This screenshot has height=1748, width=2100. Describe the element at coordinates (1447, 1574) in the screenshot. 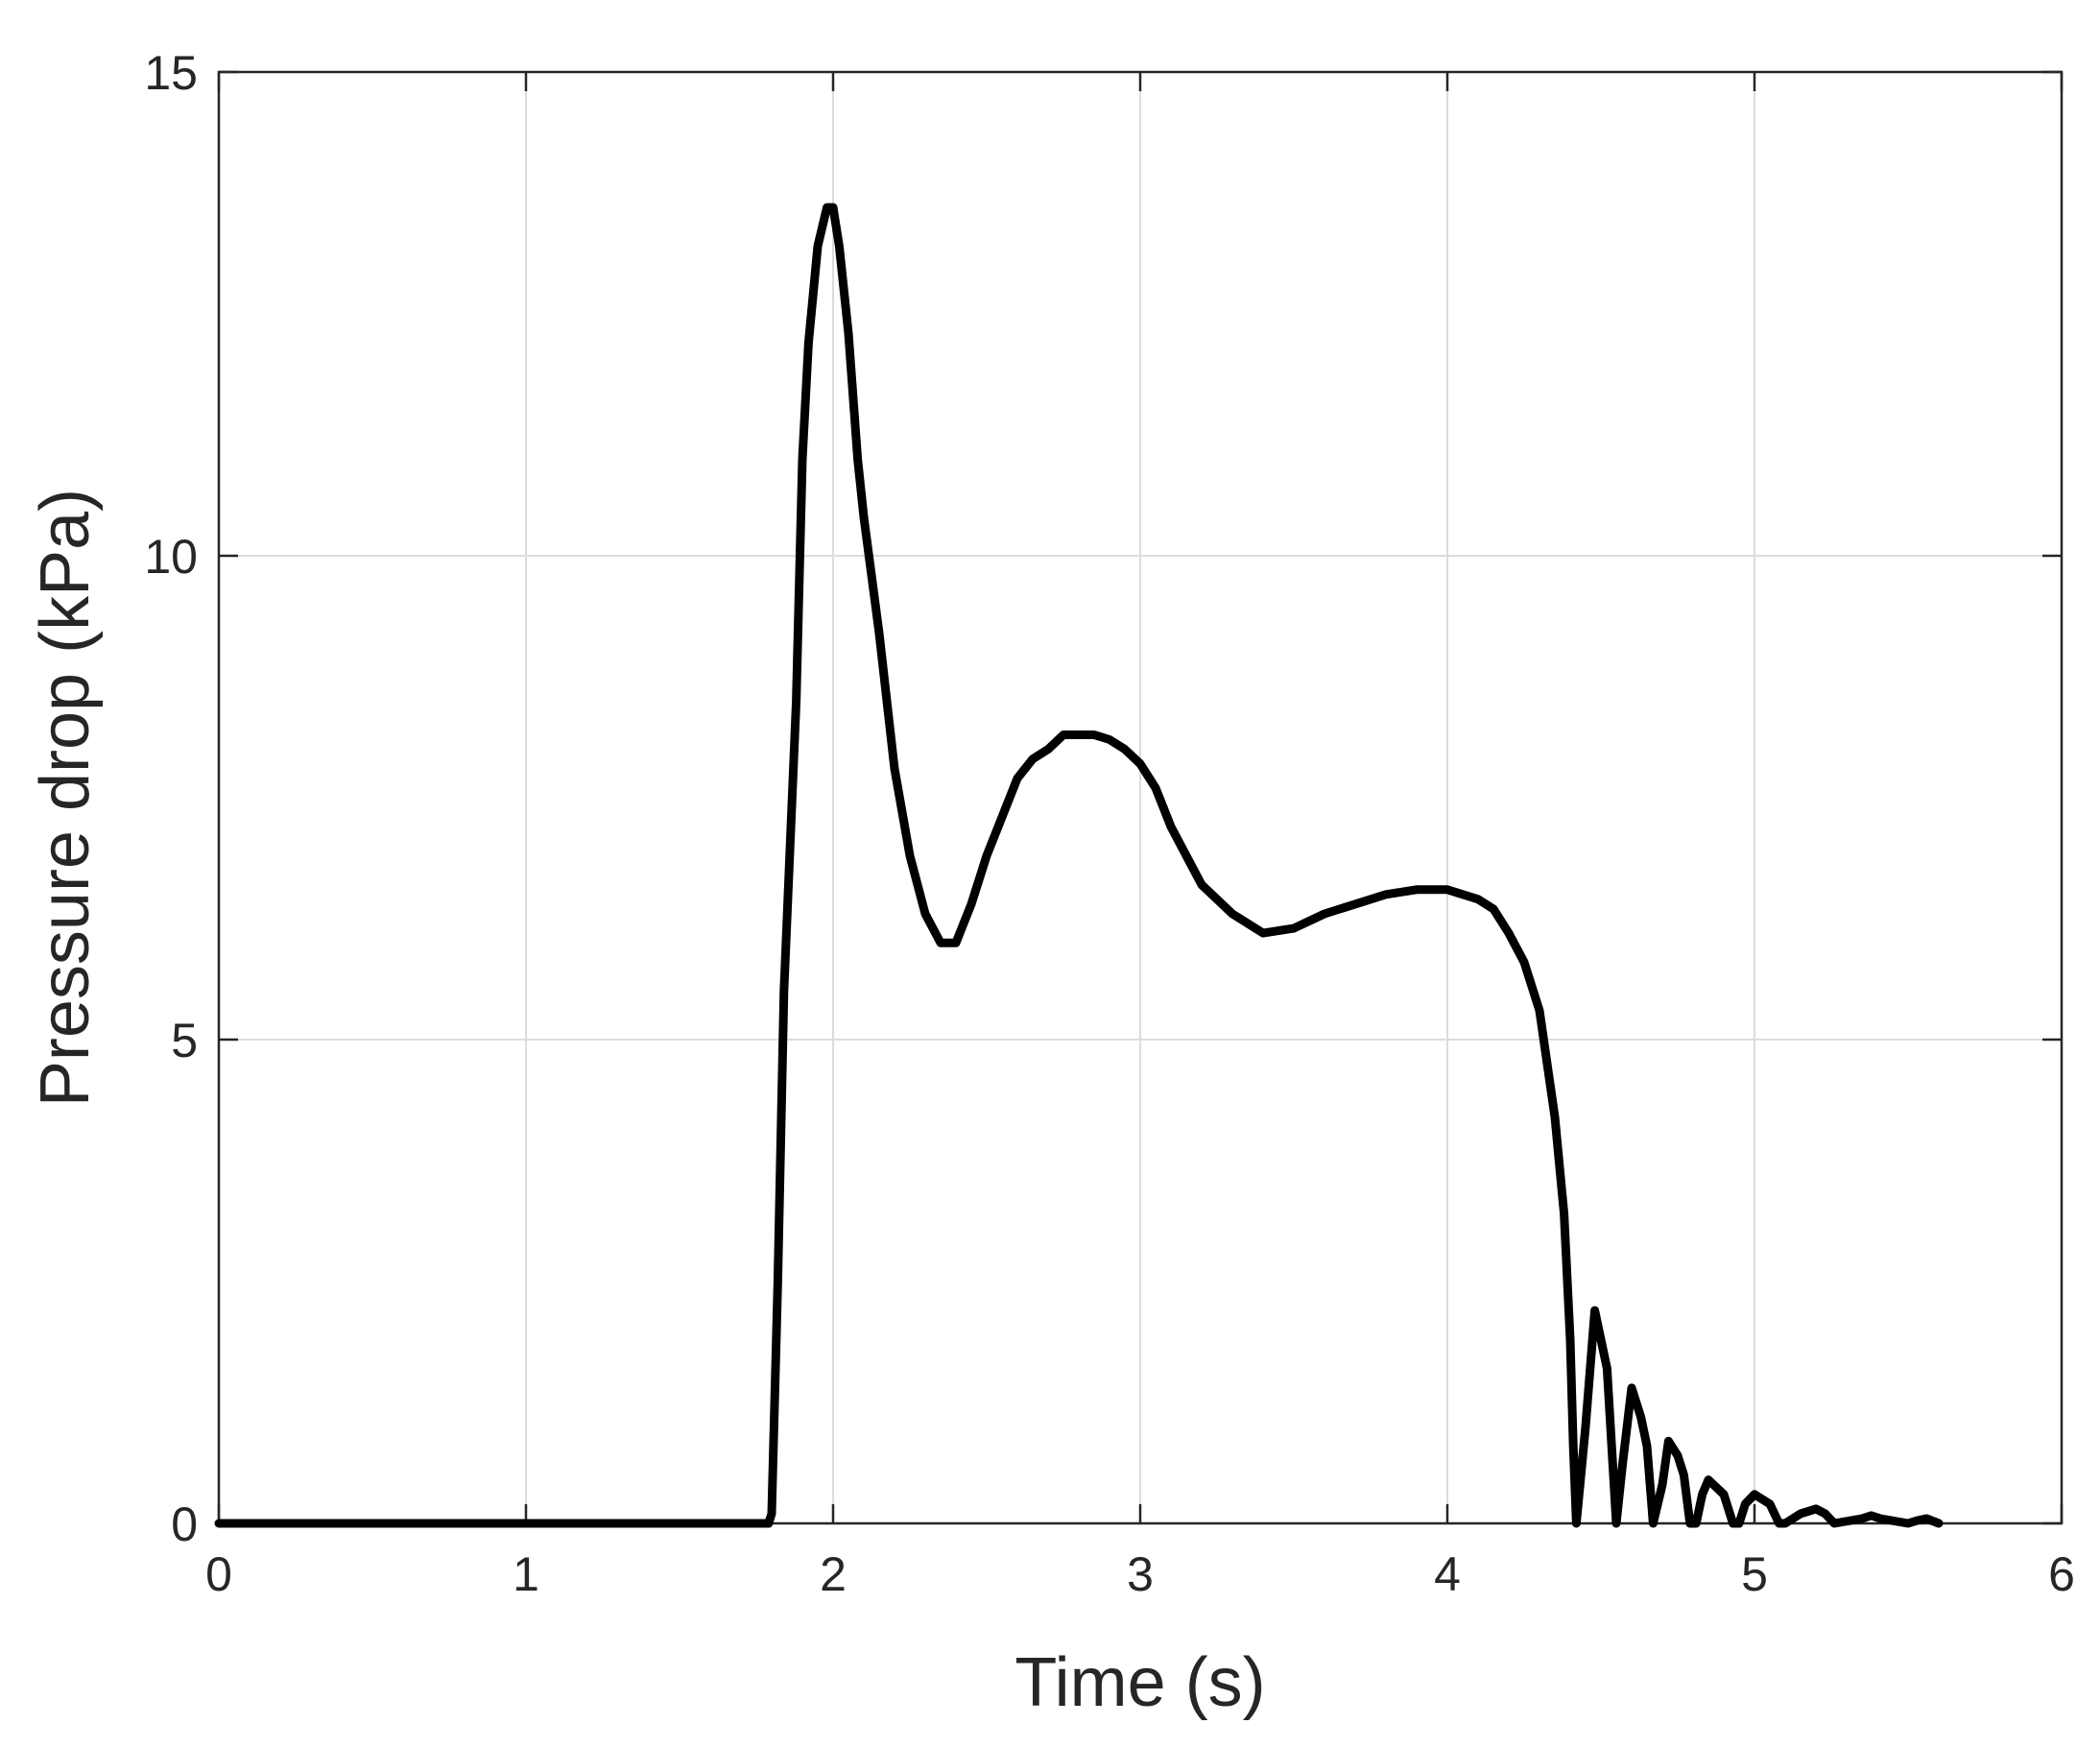

I see `x-tick-label: 4` at that location.